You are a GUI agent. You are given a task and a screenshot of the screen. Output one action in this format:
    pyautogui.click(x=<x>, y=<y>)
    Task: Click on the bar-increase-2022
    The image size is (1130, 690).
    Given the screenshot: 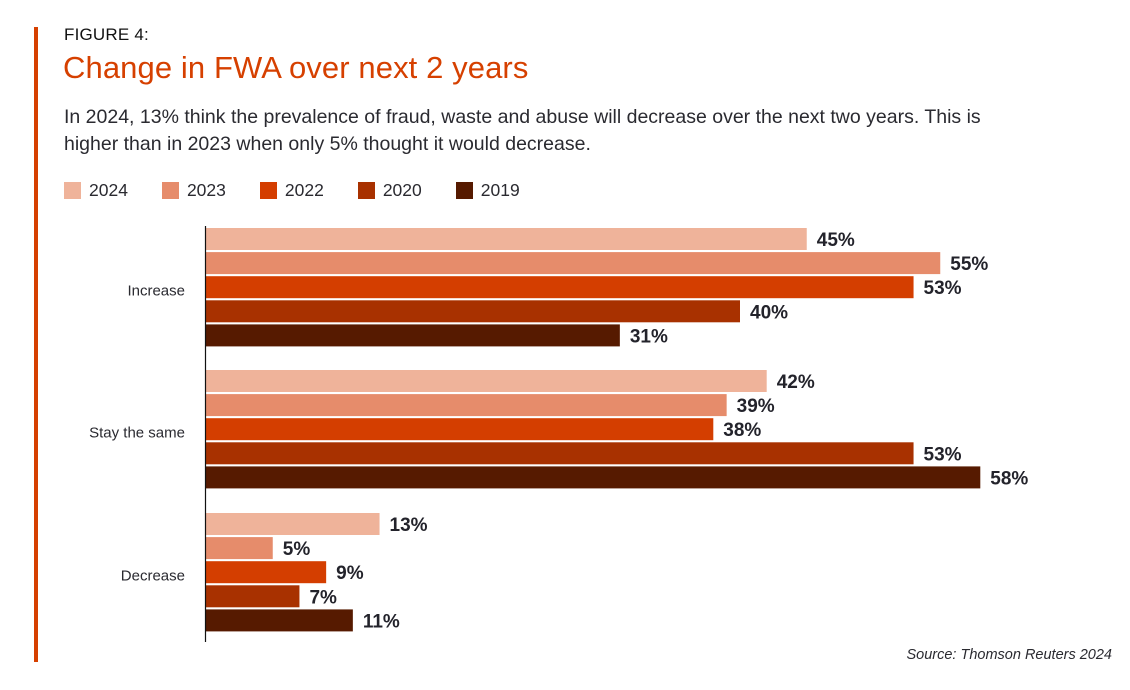 What is the action you would take?
    pyautogui.click(x=560, y=287)
    